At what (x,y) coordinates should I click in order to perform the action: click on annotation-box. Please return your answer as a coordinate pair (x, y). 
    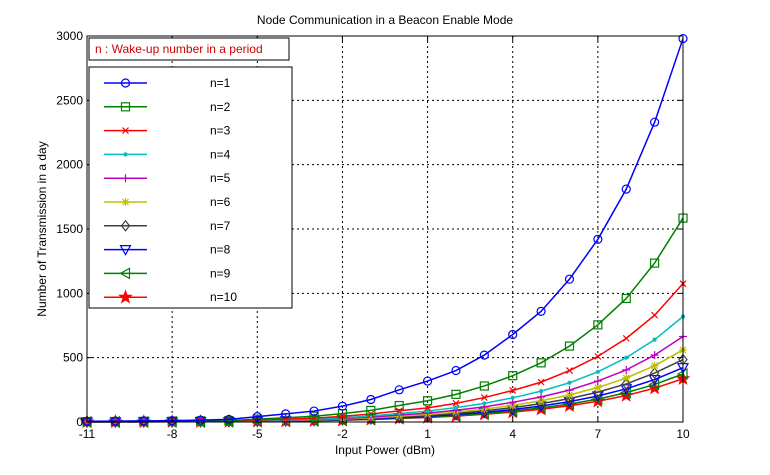
    Looking at the image, I should click on (189, 49).